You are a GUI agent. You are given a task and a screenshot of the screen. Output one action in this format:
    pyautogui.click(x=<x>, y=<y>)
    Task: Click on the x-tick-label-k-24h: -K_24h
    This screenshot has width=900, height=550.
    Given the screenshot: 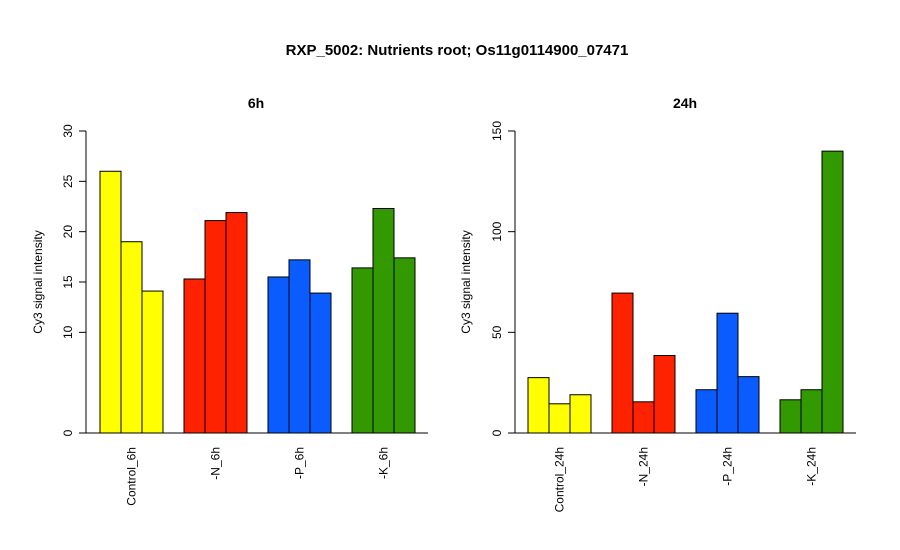 What is the action you would take?
    pyautogui.click(x=812, y=466)
    